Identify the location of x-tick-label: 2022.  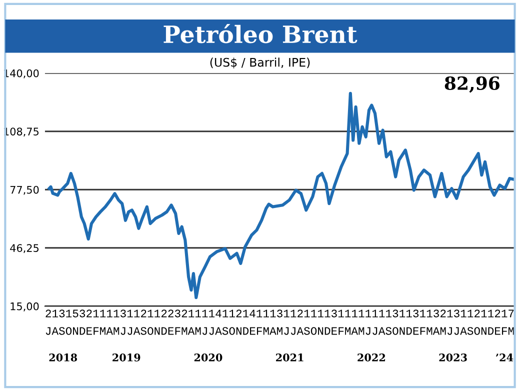
(371, 358).